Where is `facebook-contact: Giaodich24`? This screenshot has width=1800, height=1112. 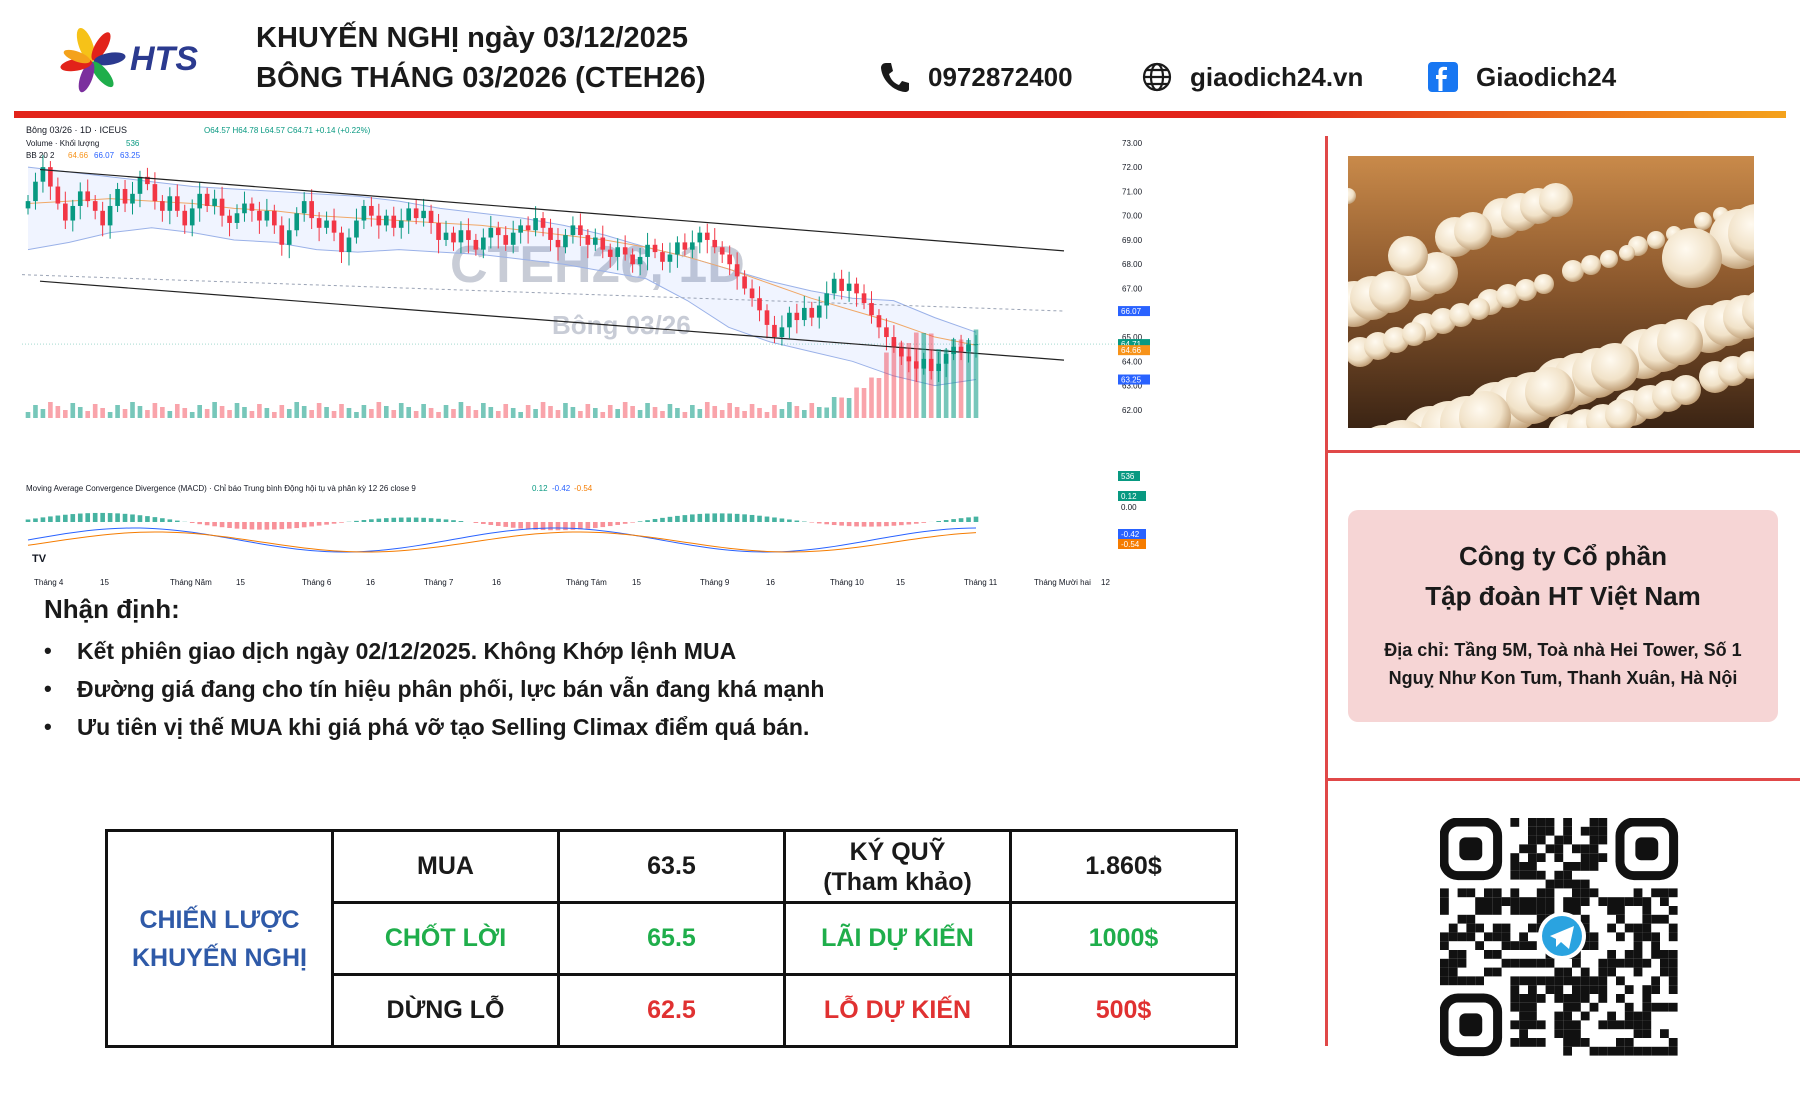 facebook-contact: Giaodich24 is located at coordinates (1521, 77).